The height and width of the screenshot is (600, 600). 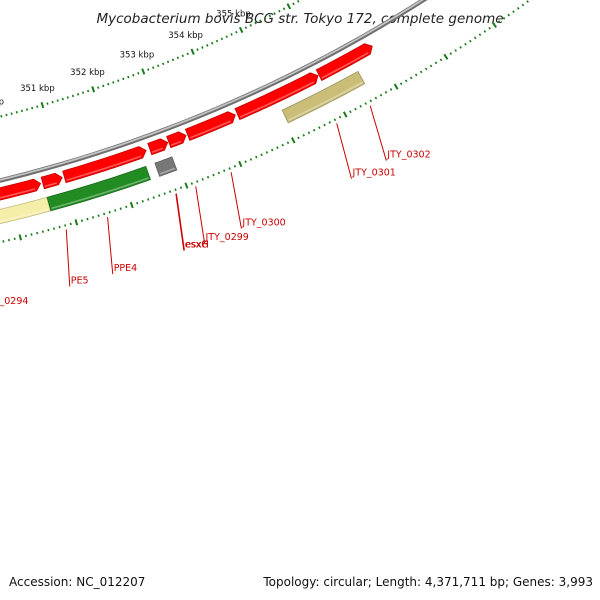 What do you see at coordinates (152, 59) in the screenshot?
I see `inner-tick-ruler` at bounding box center [152, 59].